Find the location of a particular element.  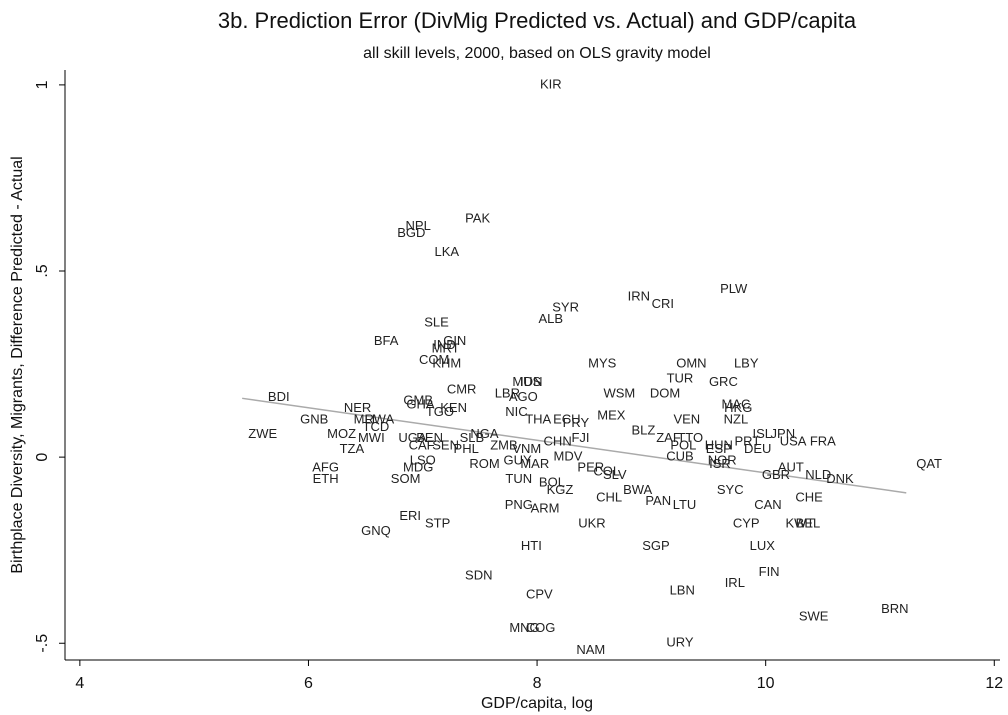

point-label: KEN is located at coordinates (453, 407).